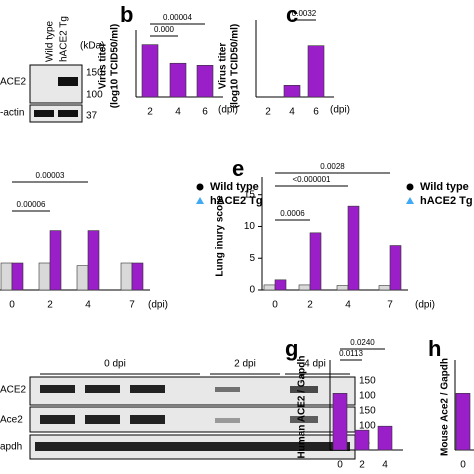 This screenshot has width=474, height=474. I want to click on y-tick-label: 0, so click(252, 290).